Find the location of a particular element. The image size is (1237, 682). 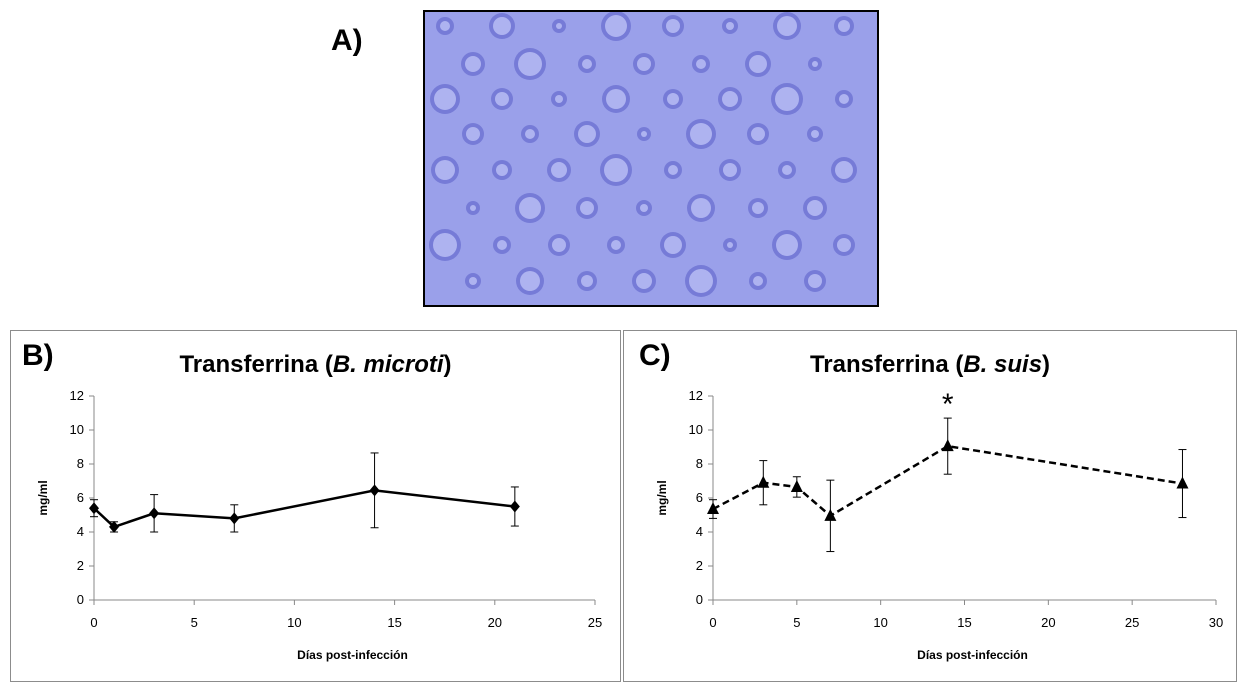

panel-a-label: A) is located at coordinates (347, 40).